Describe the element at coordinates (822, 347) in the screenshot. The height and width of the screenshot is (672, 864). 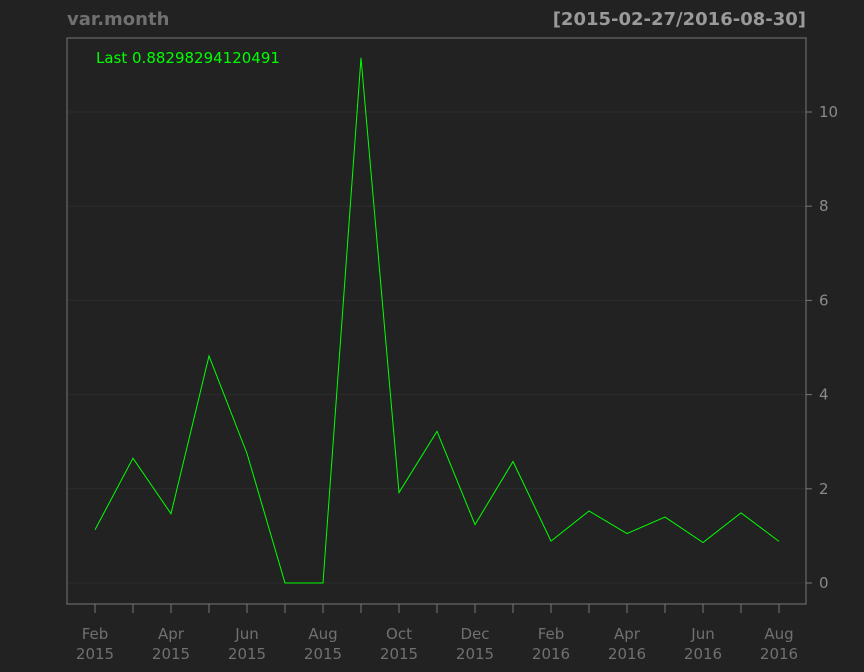
I see `y-axis: 0 2 4 6 8 10` at that location.